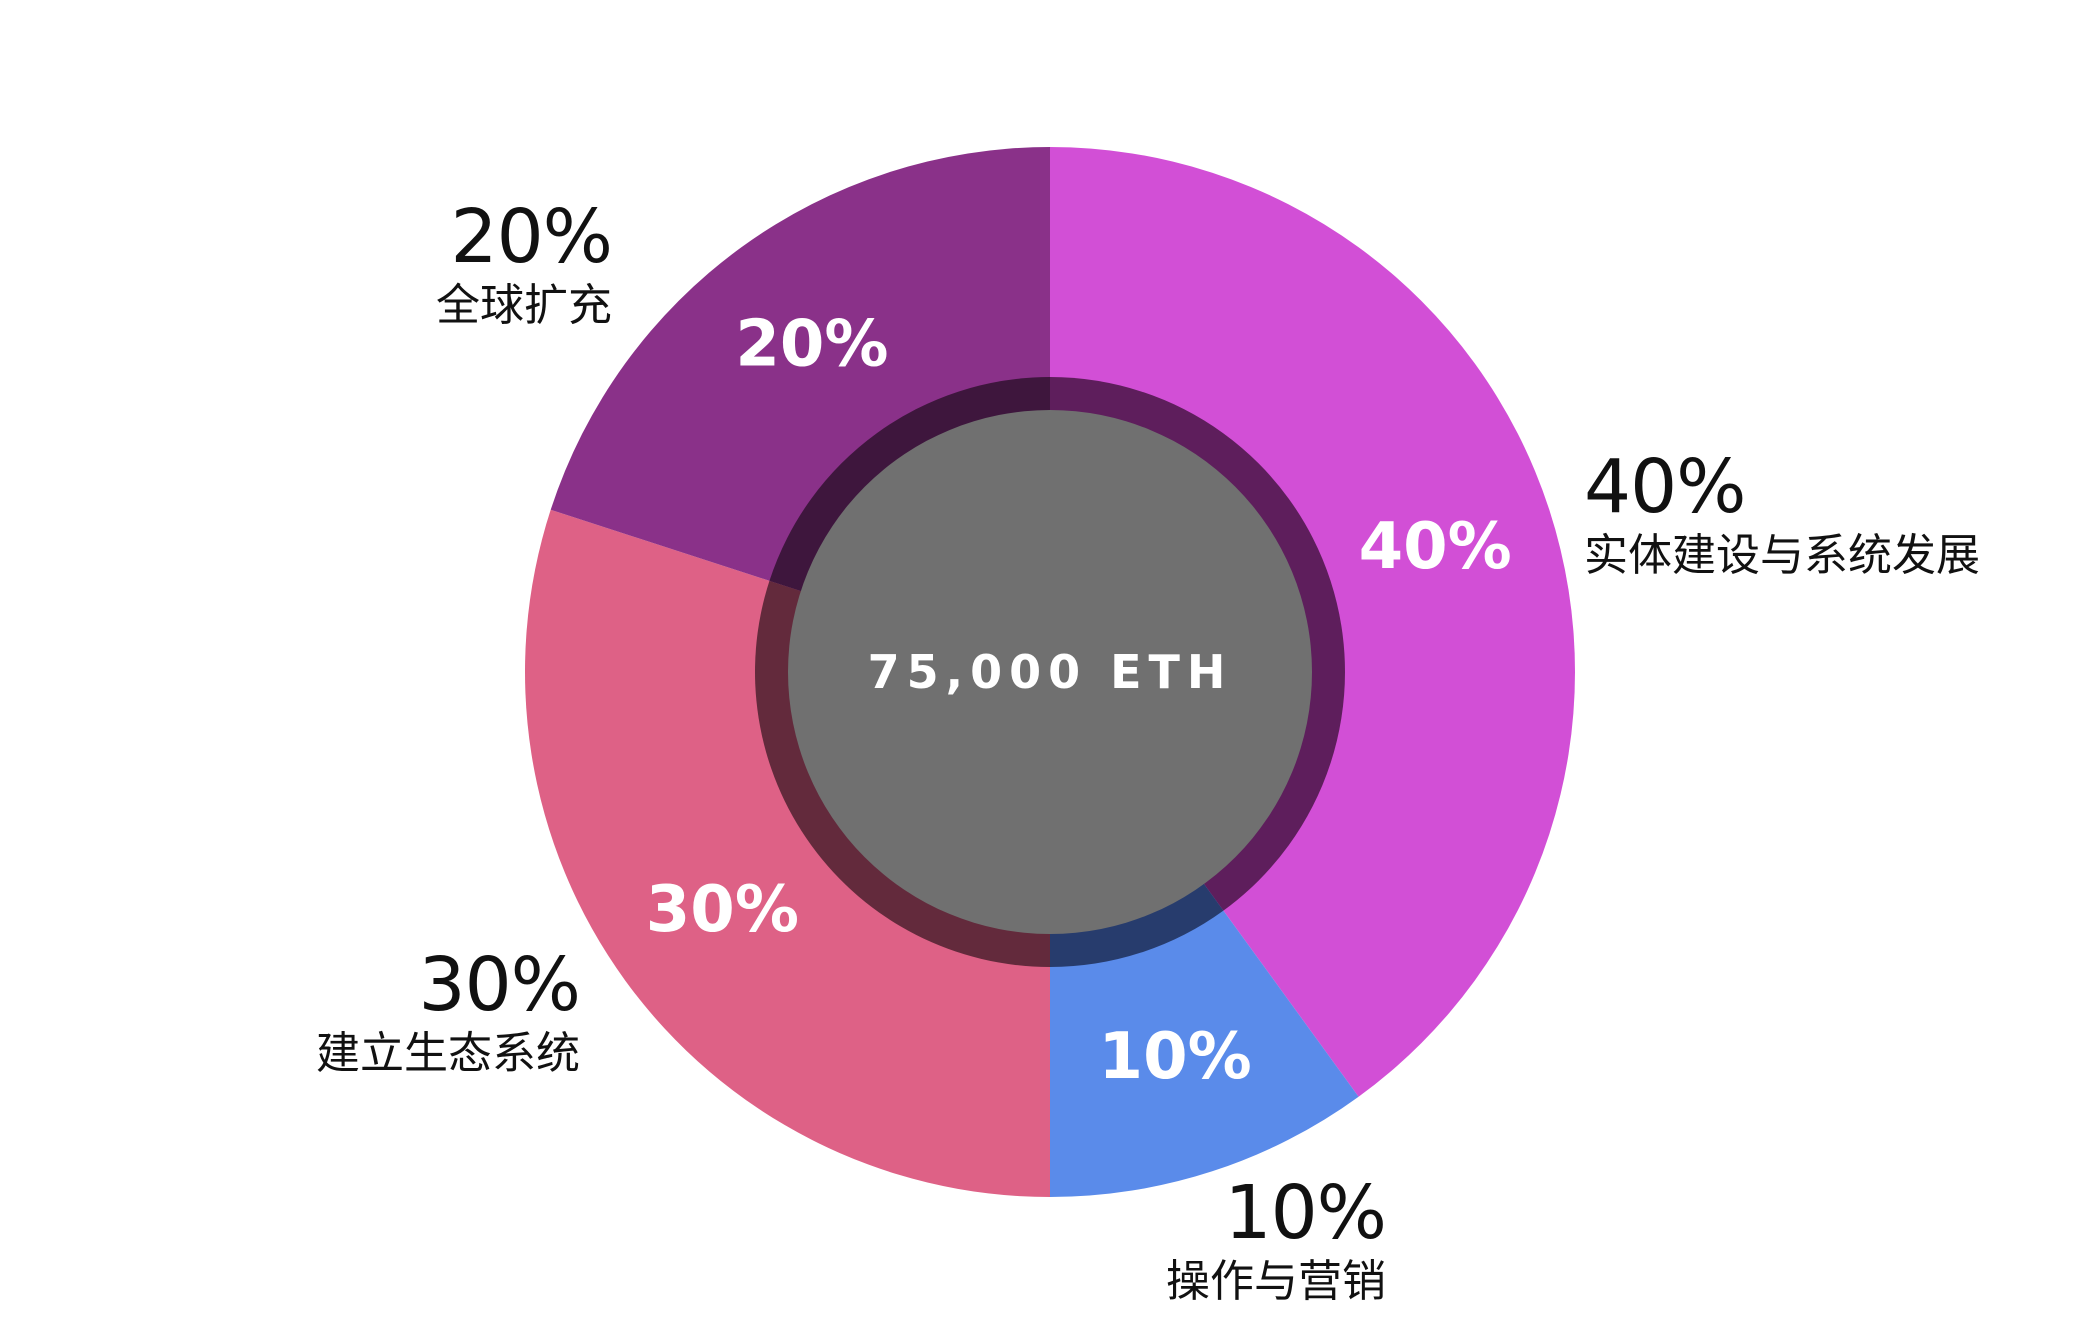 This screenshot has width=2100, height=1328. Describe the element at coordinates (524, 305) in the screenshot. I see `legend-name: 全球扩充` at that location.